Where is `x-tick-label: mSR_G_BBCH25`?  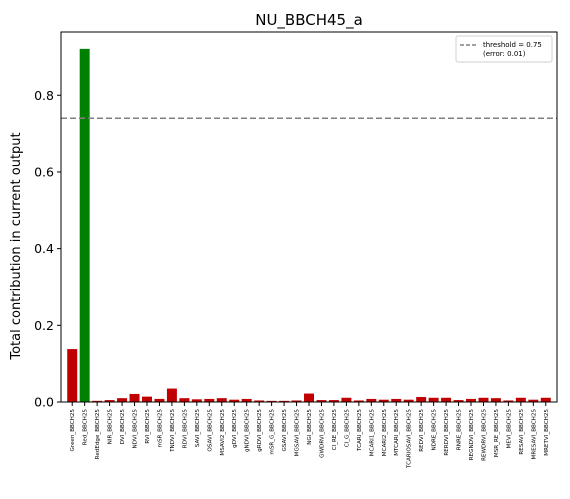
x-tick-label: mSR_G_BBCH25 is located at coordinates (273, 432).